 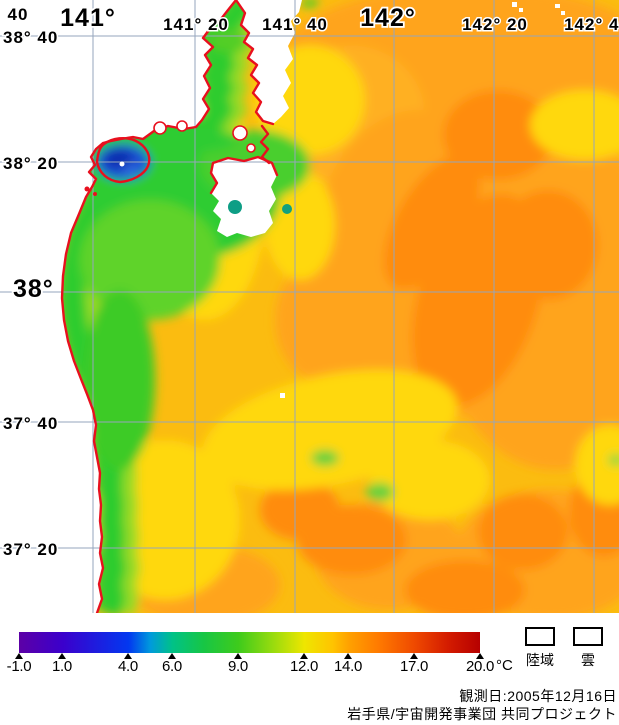 I want to click on colorbar-tick: 17.0, so click(x=414, y=666).